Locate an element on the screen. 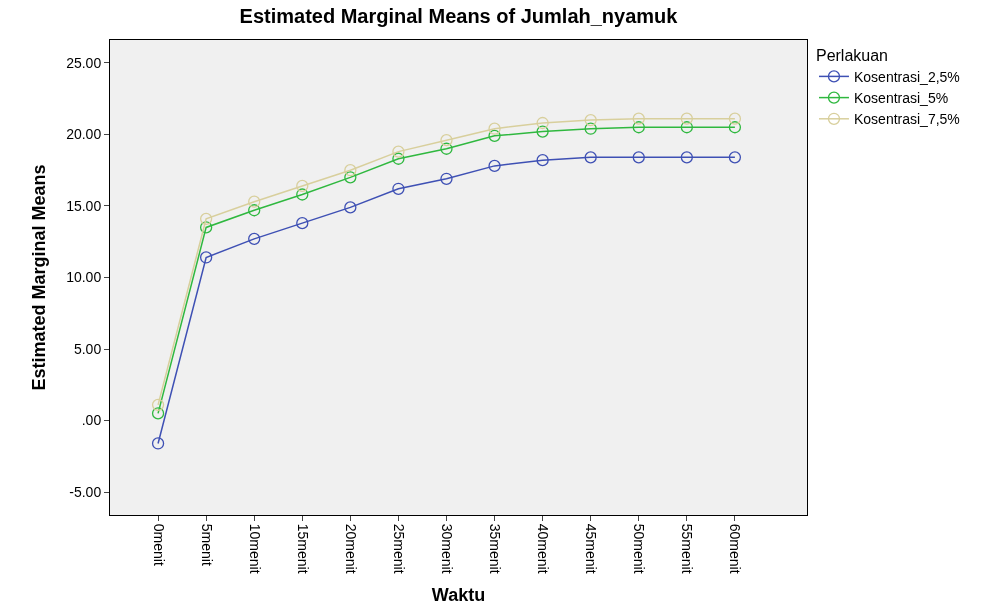 The height and width of the screenshot is (613, 1007). x-tick-label: 55menit is located at coordinates (687, 548).